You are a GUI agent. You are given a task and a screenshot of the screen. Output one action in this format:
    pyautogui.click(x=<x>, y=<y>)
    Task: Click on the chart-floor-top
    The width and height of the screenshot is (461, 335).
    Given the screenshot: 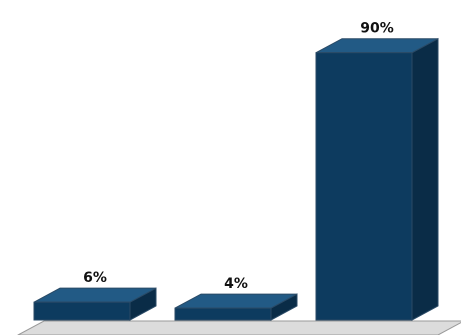 What is the action you would take?
    pyautogui.click(x=239, y=328)
    